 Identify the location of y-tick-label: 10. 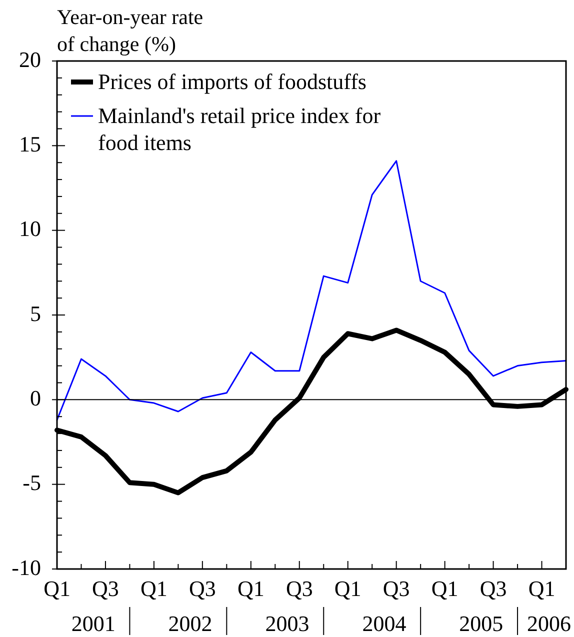
(30, 229).